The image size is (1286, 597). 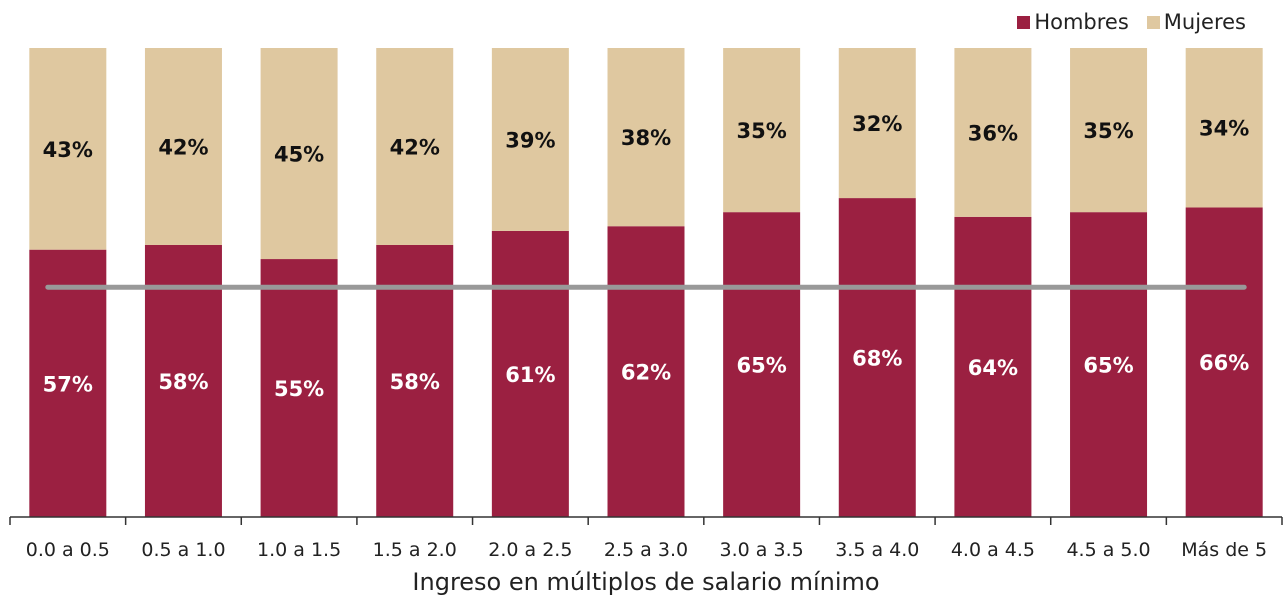 I want to click on data-label-hombres-4: 61%, so click(x=530, y=375).